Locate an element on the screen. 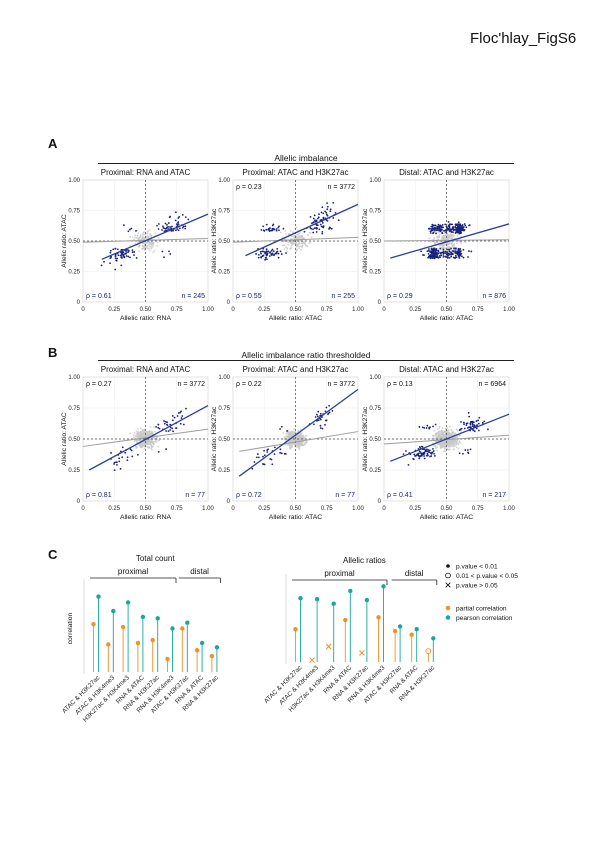  y-tick-label: 0 is located at coordinates (229, 303).